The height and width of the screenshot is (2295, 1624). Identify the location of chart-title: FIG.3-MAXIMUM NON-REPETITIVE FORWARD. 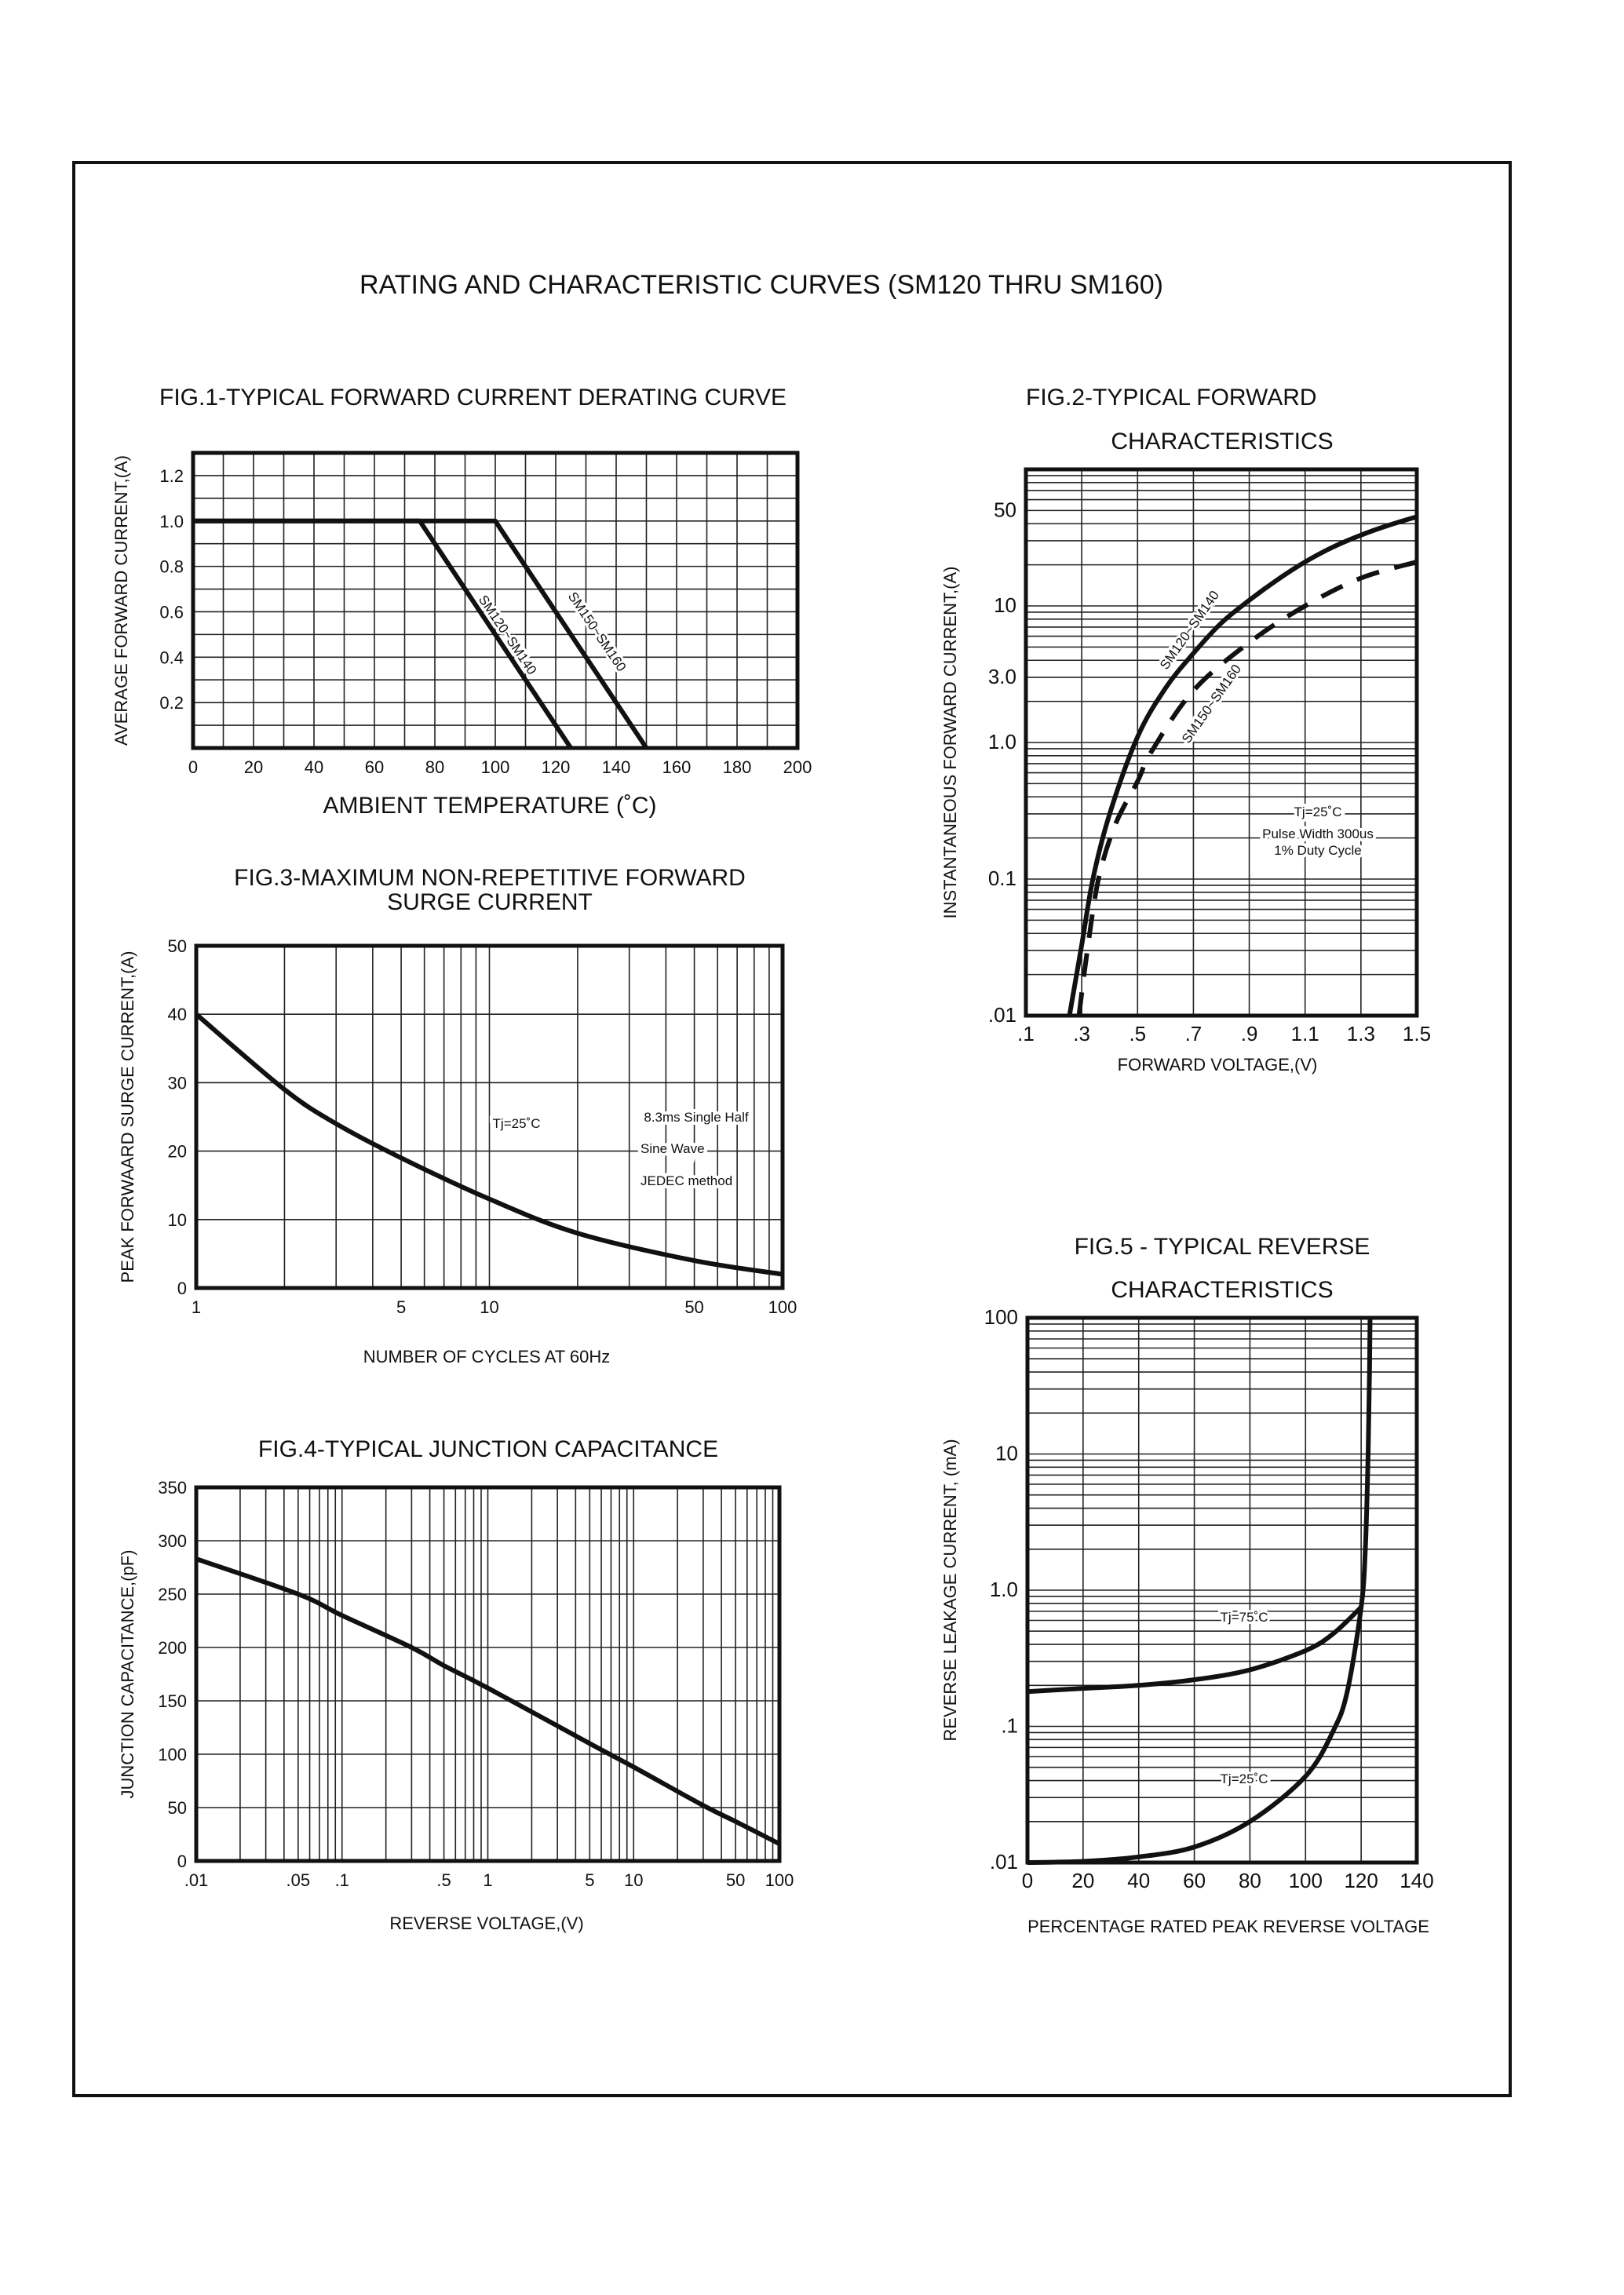
(490, 878).